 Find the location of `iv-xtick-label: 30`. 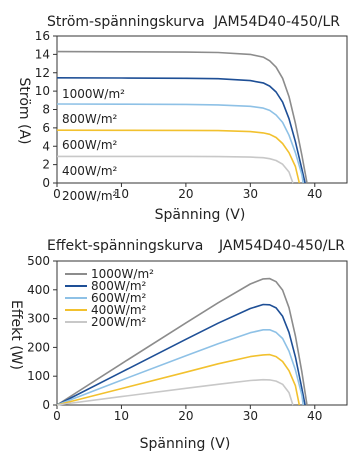

iv-xtick-label: 30 is located at coordinates (250, 194).